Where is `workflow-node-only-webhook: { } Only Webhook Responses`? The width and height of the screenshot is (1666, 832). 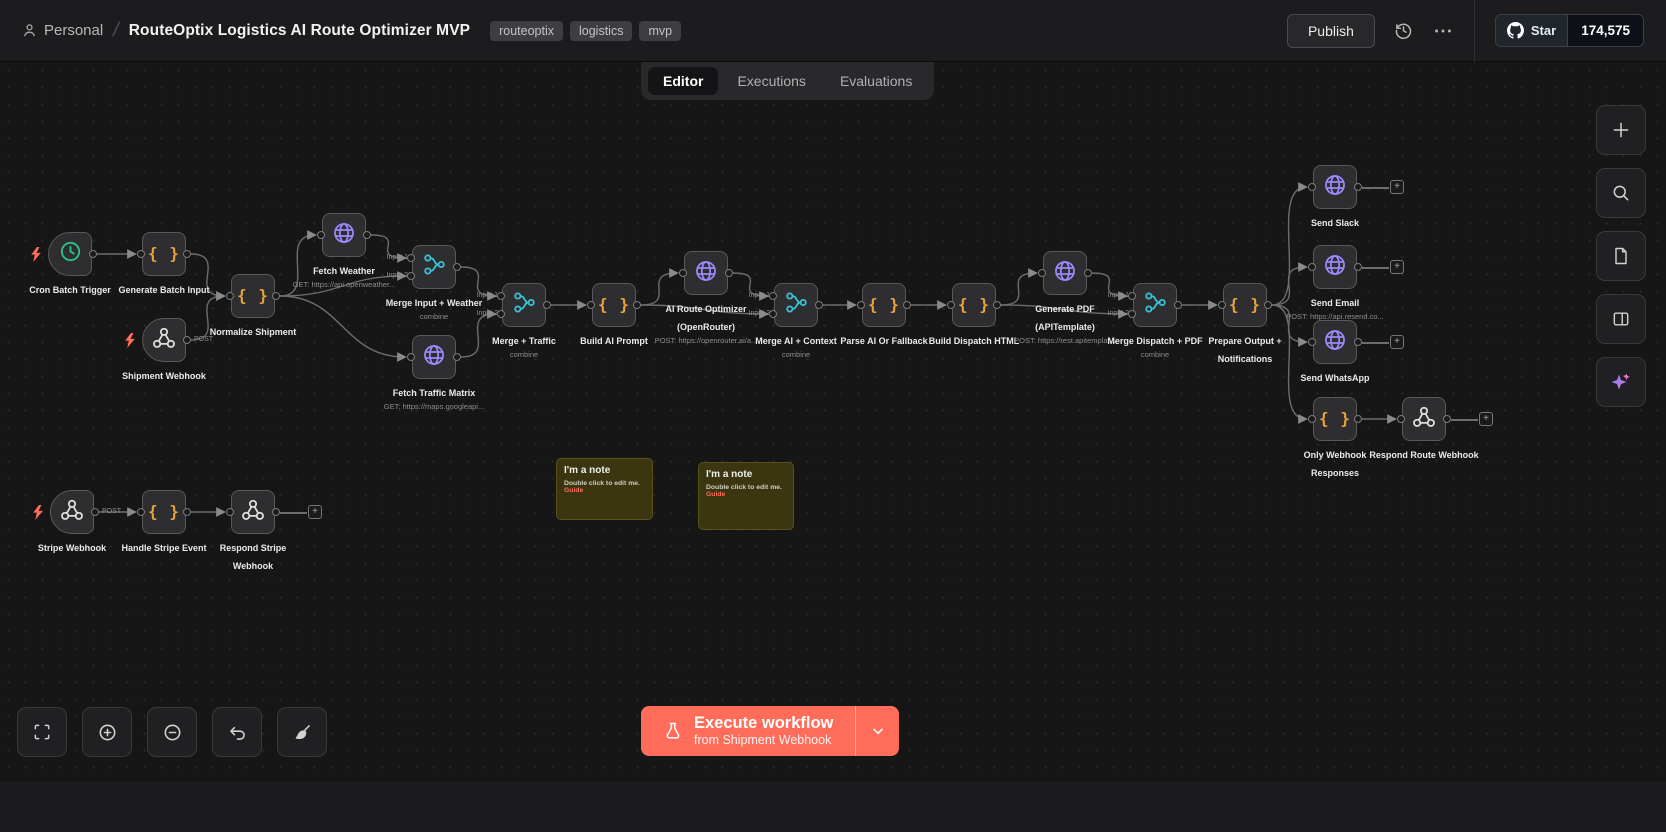 workflow-node-only-webhook: { } Only Webhook Responses is located at coordinates (1335, 437).